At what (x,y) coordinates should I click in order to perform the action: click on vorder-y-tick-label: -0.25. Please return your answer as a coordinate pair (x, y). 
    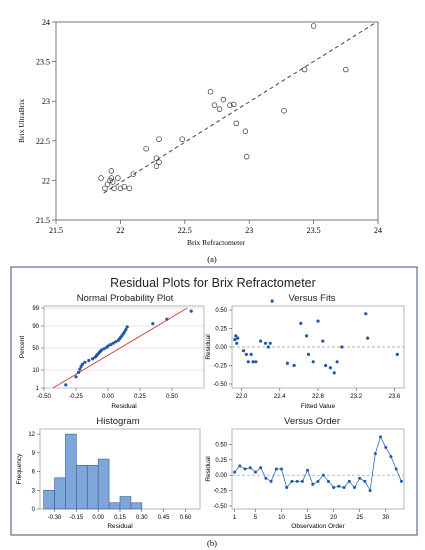
    Looking at the image, I should click on (220, 492).